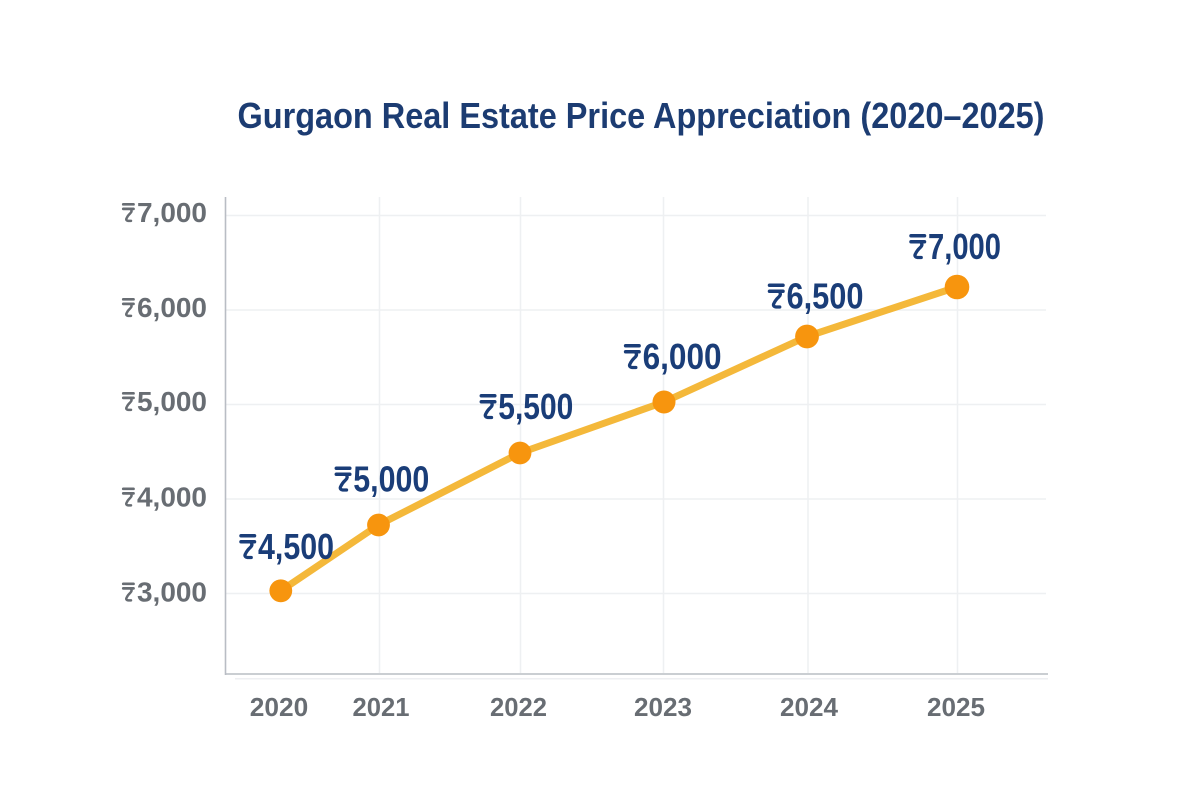  What do you see at coordinates (663, 707) in the screenshot?
I see `svg-text: 2023` at bounding box center [663, 707].